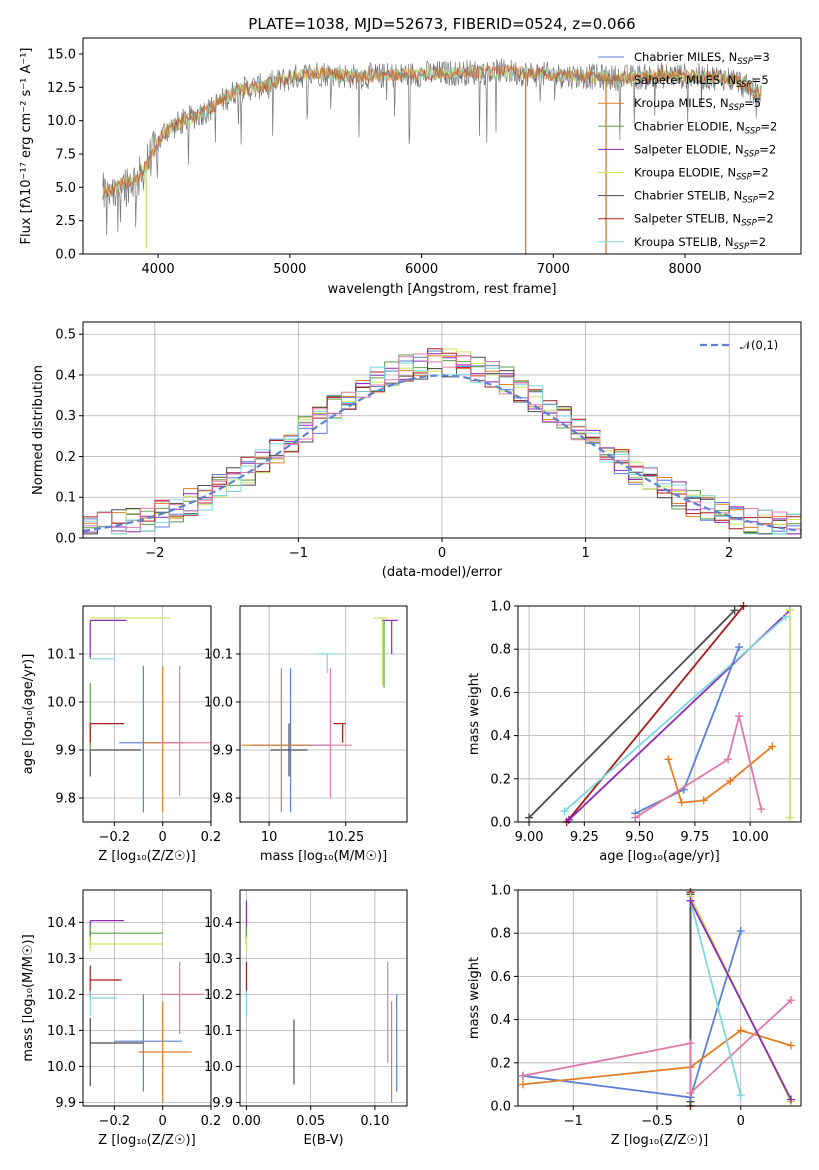 This screenshot has height=1170, width=819. What do you see at coordinates (750, 837) in the screenshot?
I see `x-tick-label: 10.00` at bounding box center [750, 837].